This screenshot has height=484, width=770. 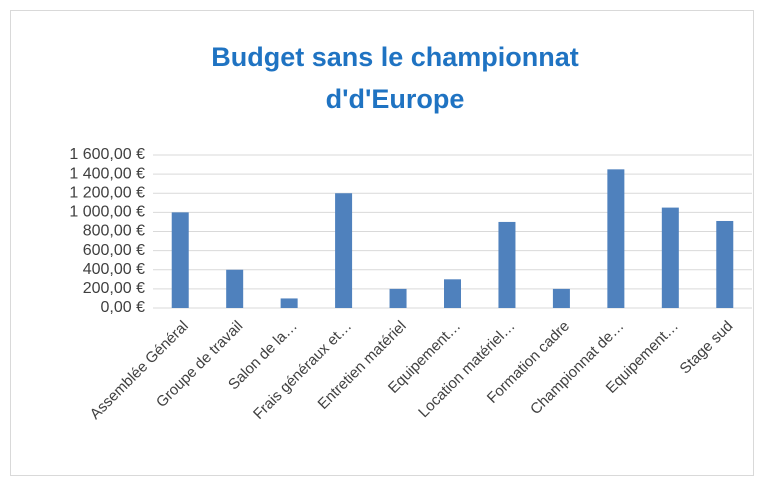 What do you see at coordinates (107, 212) in the screenshot?
I see `y-tick-label: 1 000,00 €` at bounding box center [107, 212].